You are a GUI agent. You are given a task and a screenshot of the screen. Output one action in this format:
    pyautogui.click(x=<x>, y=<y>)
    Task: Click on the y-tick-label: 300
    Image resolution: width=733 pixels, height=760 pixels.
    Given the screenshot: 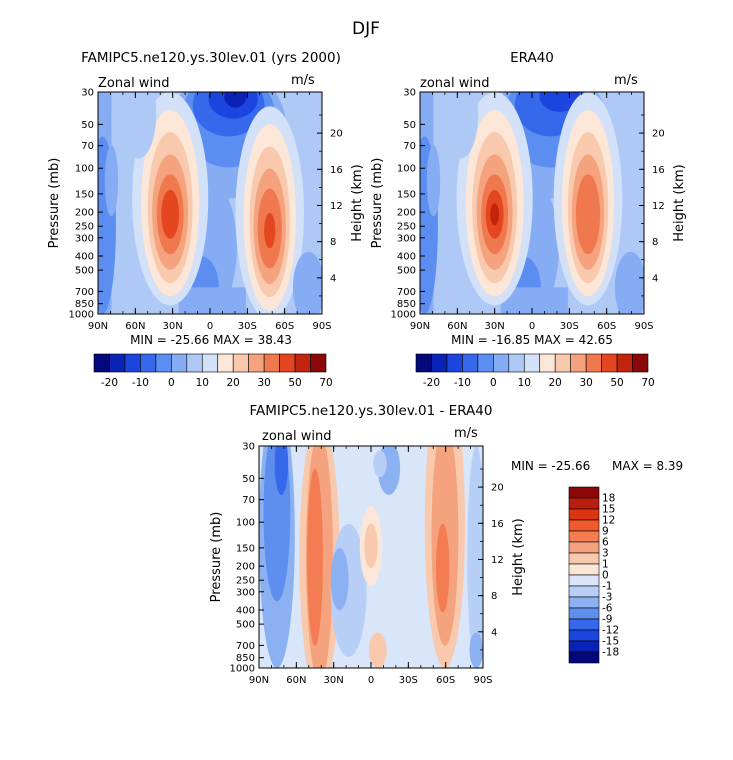 What is the action you would take?
    pyautogui.click(x=84, y=238)
    